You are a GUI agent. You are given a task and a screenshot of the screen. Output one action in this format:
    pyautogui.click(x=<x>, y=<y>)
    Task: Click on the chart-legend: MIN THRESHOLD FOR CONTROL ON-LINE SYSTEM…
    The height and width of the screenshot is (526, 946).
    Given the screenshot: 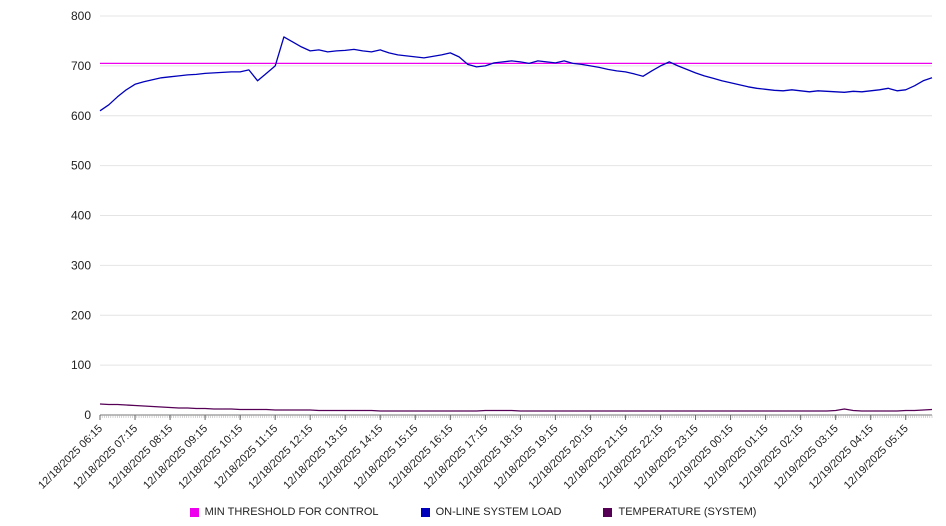 What is the action you would take?
    pyautogui.click(x=473, y=512)
    